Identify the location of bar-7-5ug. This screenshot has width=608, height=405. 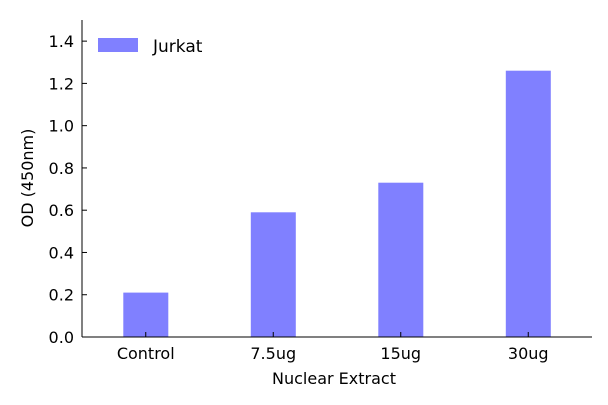
(273, 274).